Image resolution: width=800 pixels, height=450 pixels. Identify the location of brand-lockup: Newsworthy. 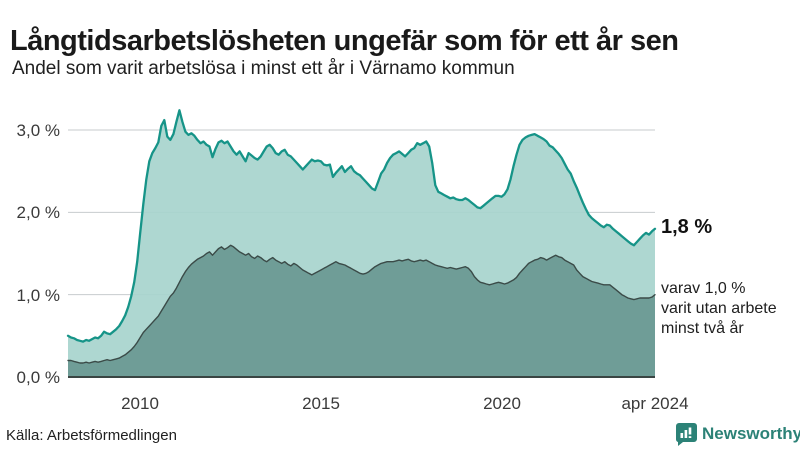
(738, 434).